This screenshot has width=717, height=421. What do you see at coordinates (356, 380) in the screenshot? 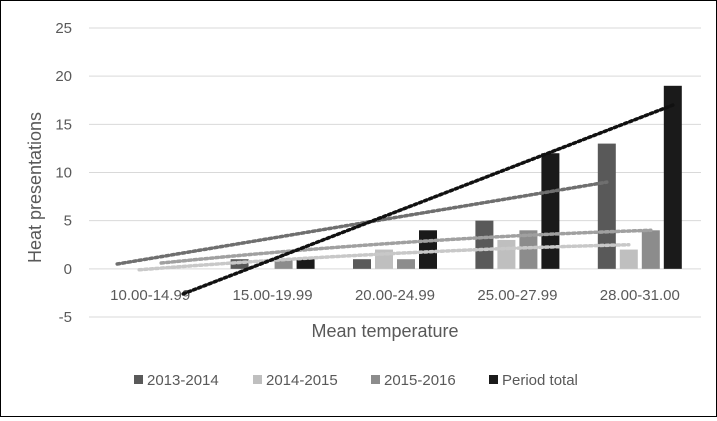
I see `legend: 2013-2014 2014-2015 2015-2016 Period total` at bounding box center [356, 380].